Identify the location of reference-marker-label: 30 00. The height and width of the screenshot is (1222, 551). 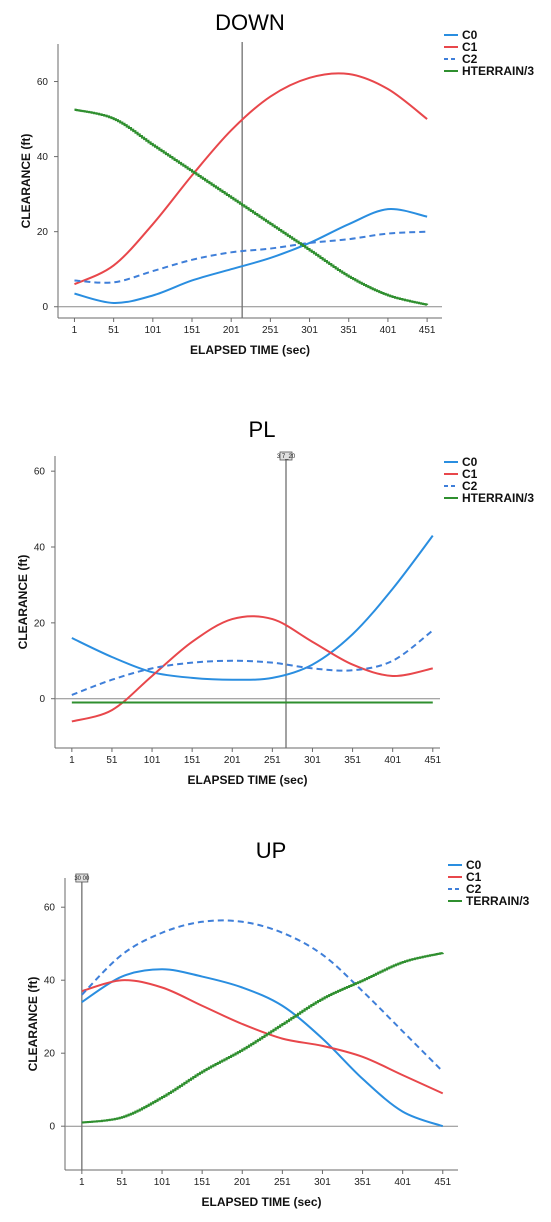
(82, 879).